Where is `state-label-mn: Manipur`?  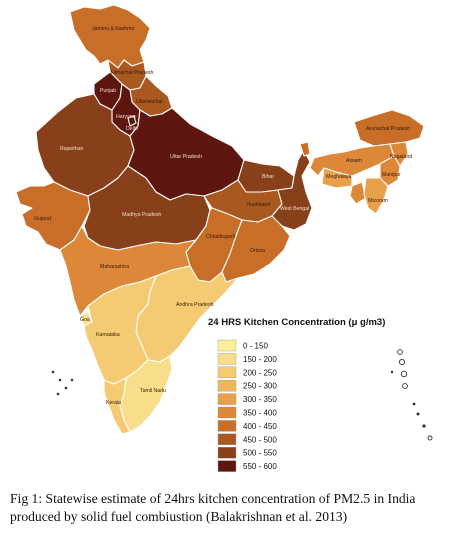 state-label-mn: Manipur is located at coordinates (391, 175).